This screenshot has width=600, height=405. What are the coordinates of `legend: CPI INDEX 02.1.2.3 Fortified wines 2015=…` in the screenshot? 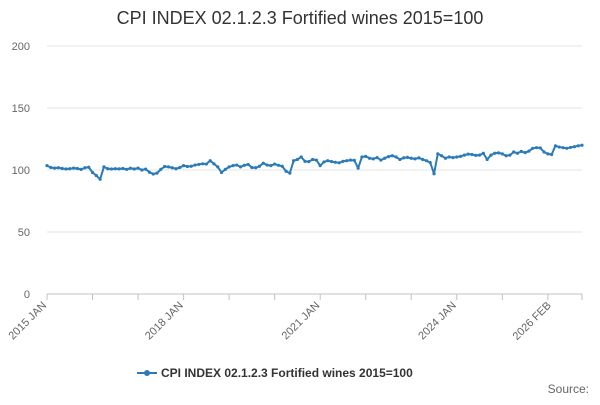 It's located at (275, 373).